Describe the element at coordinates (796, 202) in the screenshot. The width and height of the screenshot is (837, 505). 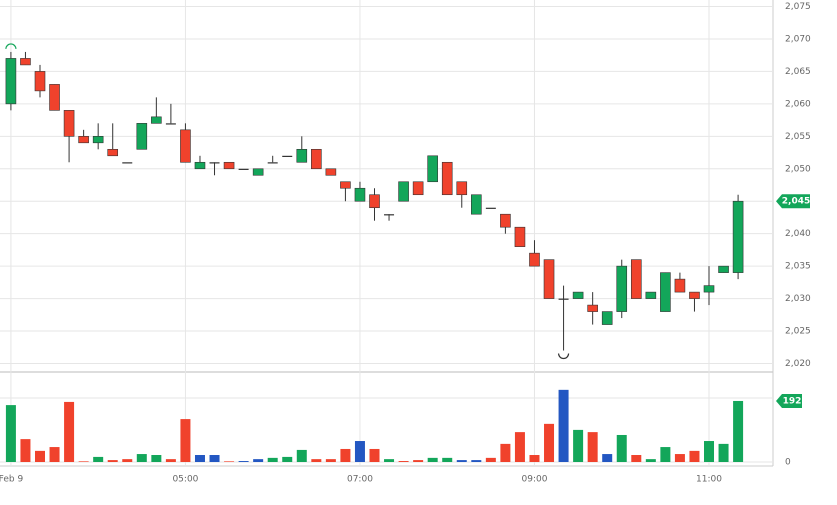
I see `value-tag-label: 2,045` at that location.